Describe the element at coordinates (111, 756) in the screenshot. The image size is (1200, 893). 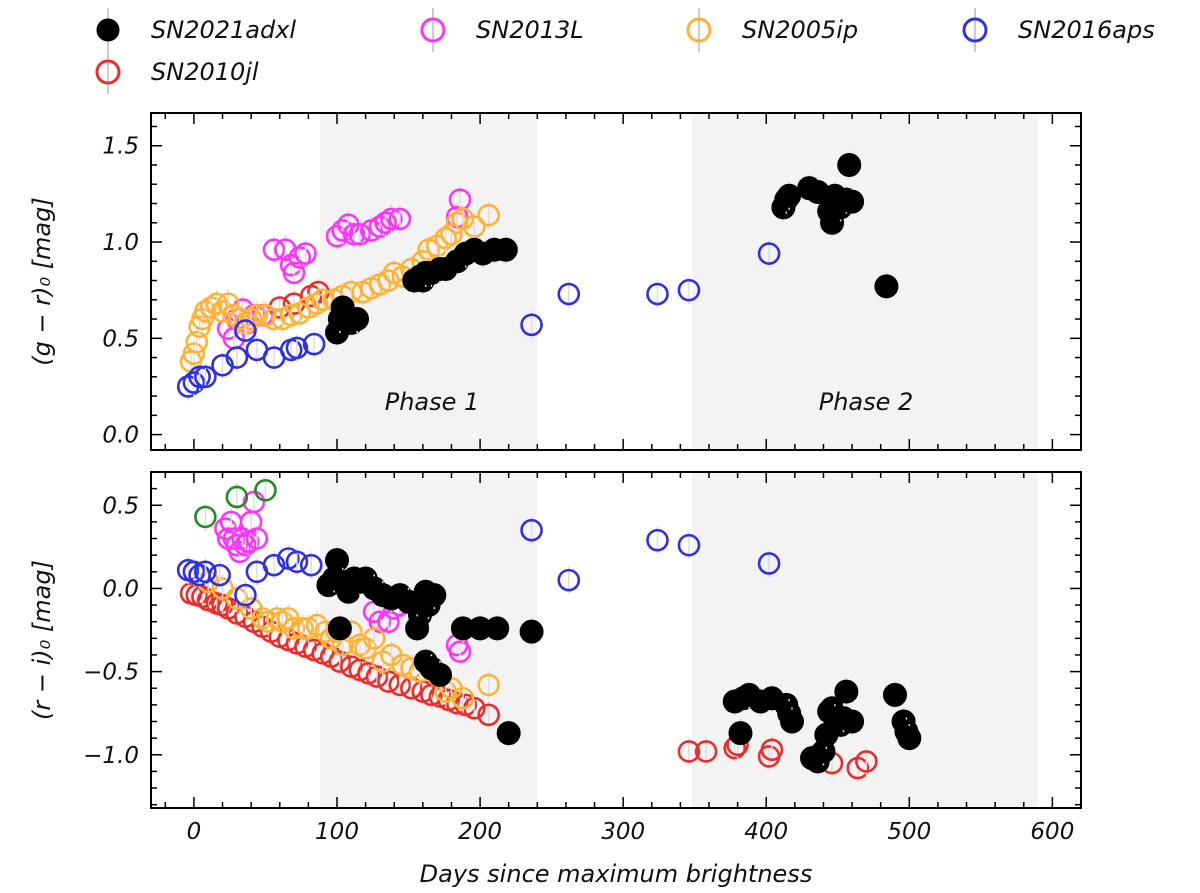
I see `y-tick-label: −1.0` at that location.